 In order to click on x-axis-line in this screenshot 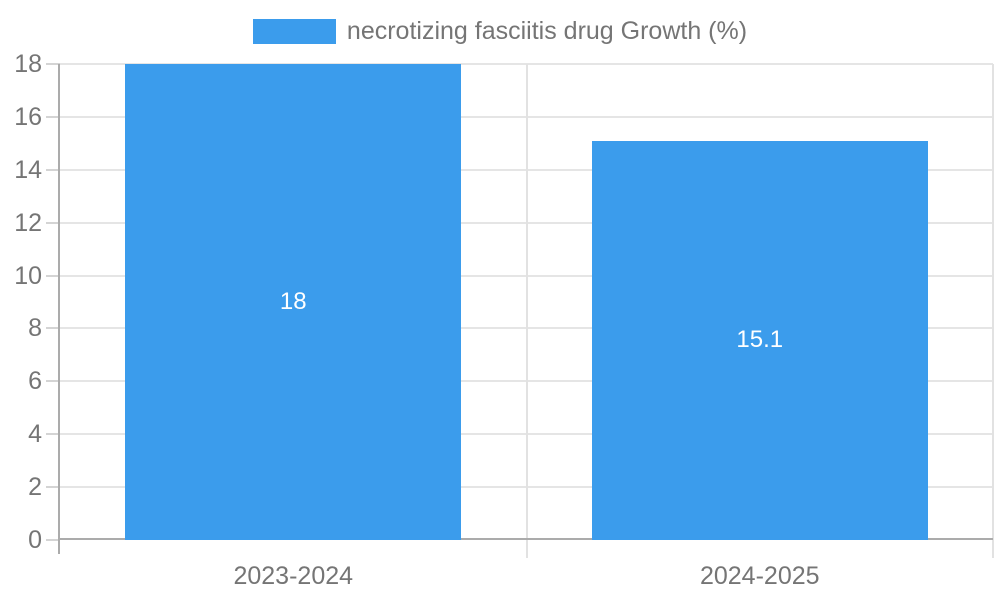, I will do `click(526, 539)`.